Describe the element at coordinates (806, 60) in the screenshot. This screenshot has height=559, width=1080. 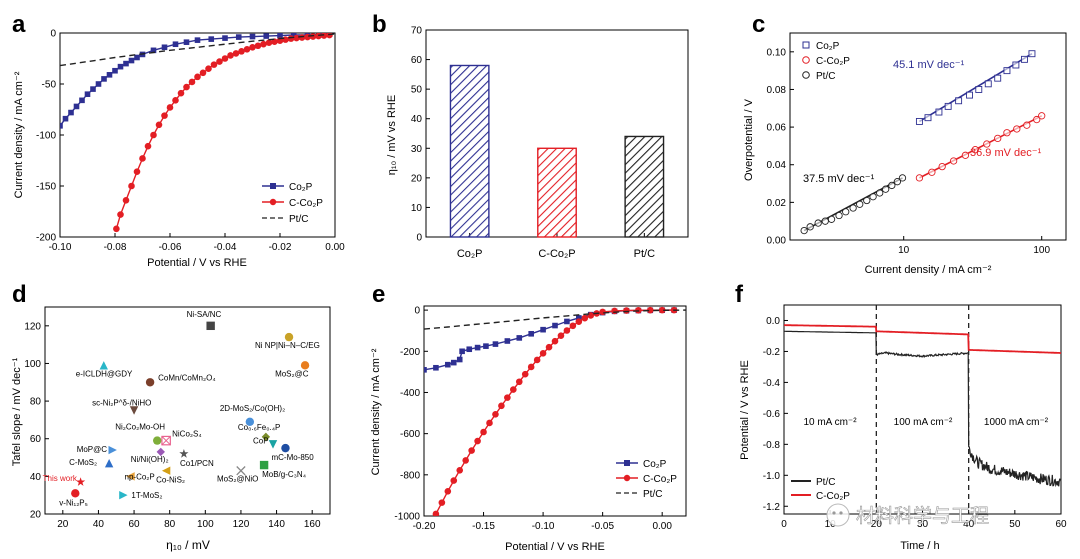
I see `legend-marker-cco2p-c` at that location.